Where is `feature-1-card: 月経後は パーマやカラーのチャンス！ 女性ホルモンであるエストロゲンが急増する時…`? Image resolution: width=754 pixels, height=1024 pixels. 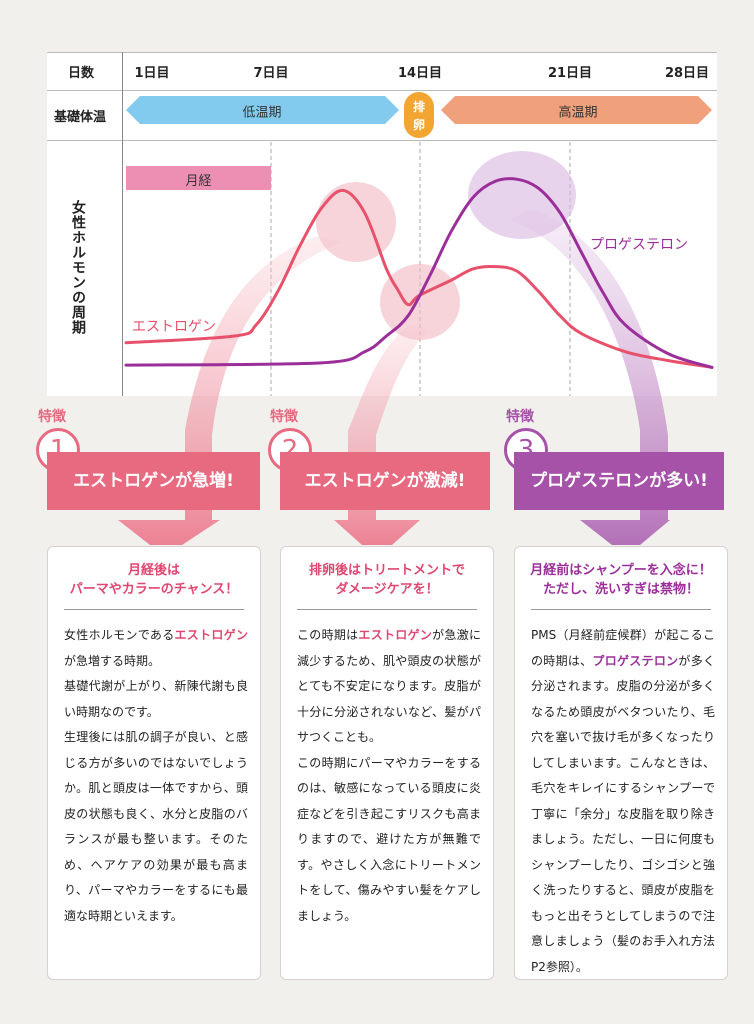
feature-1-card: 月経後は パーマやカラーのチャンス！ 女性ホルモンであるエストロゲンが急増する時… is located at coordinates (154, 763).